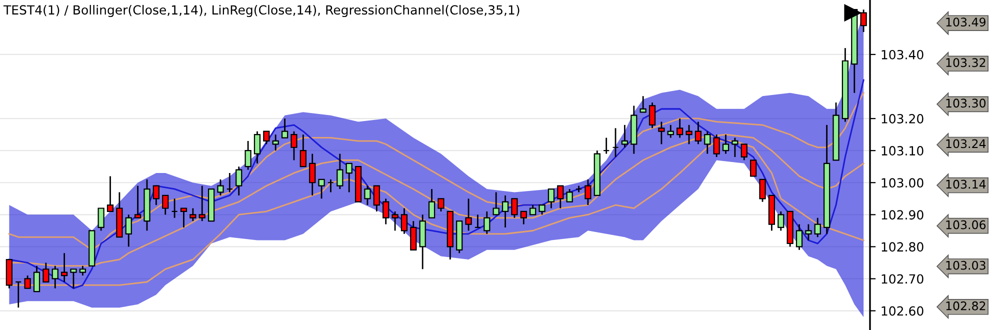 Image resolution: width=1000 pixels, height=330 pixels. Describe the element at coordinates (261, 11) in the screenshot. I see `chart-title: TEST4(1) / Bollinger(Close,1,14), LinReg(Close,14), RegressionChannel(Close,35,1)` at that location.